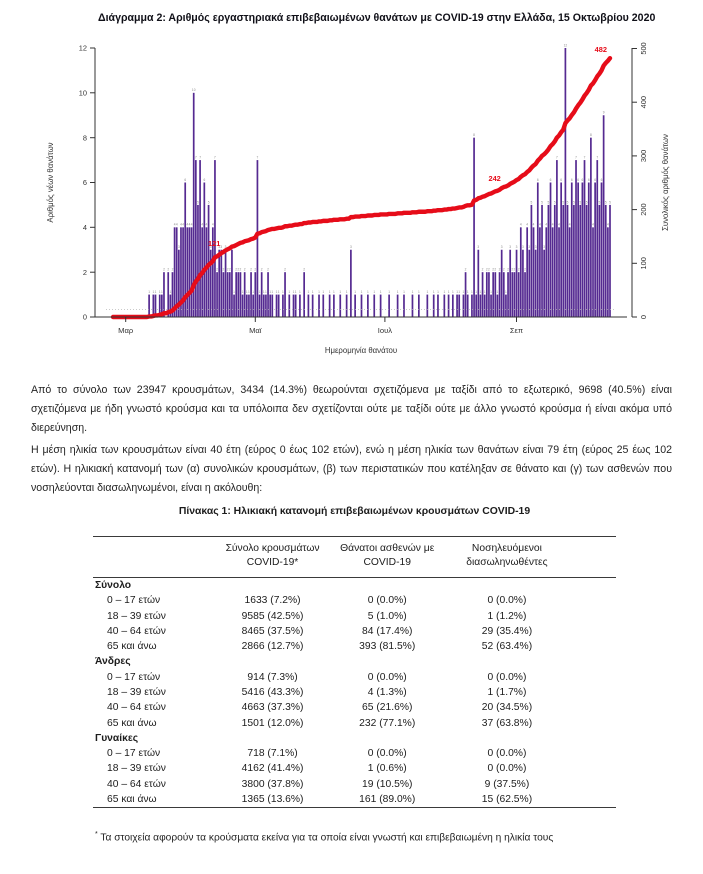 Image resolution: width=703 pixels, height=874 pixels. What do you see at coordinates (474, 135) in the screenshot?
I see `bar-value-label: 8` at bounding box center [474, 135].